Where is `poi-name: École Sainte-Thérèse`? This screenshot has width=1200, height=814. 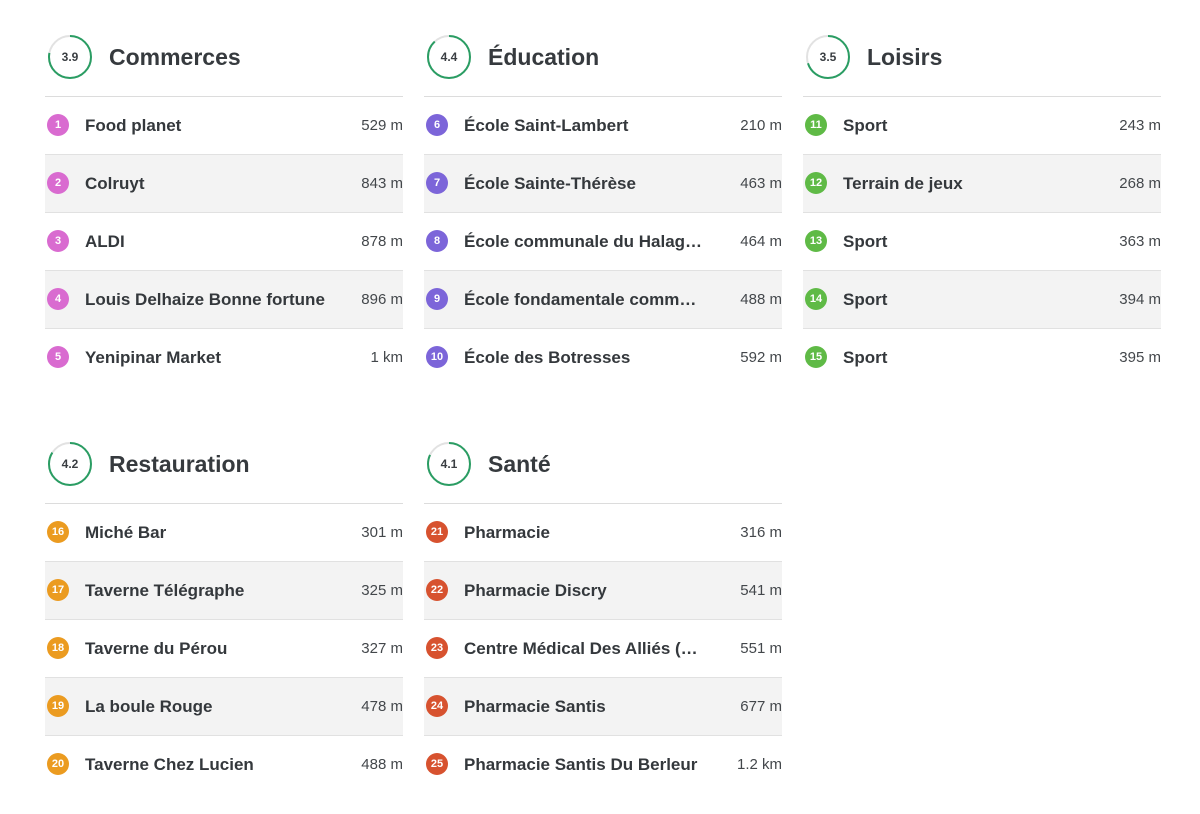 poi-name: École Sainte-Thérèse is located at coordinates (550, 183).